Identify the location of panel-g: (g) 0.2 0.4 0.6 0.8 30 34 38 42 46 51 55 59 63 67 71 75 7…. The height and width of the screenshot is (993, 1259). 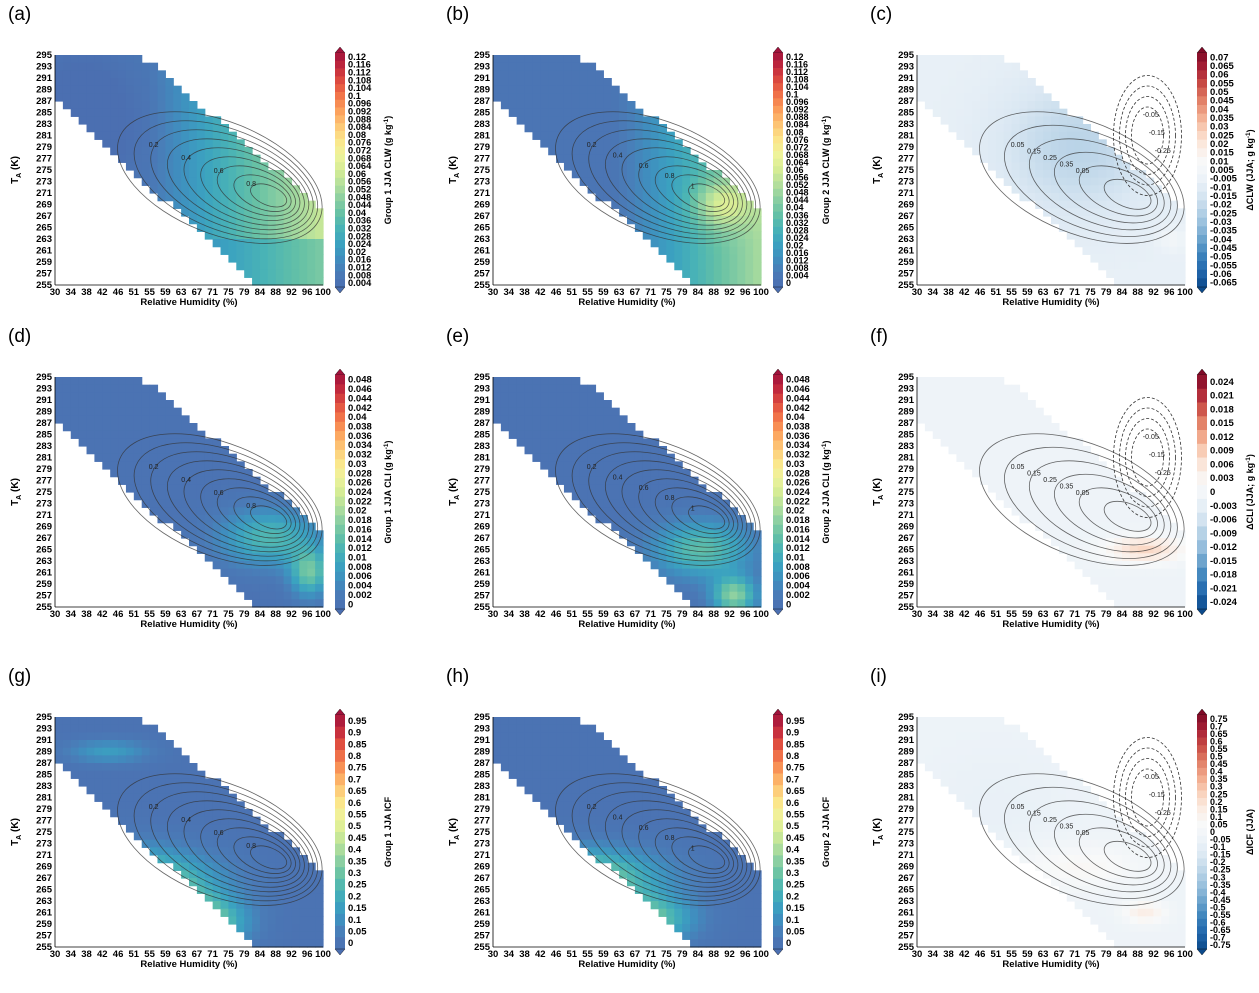
(210, 827).